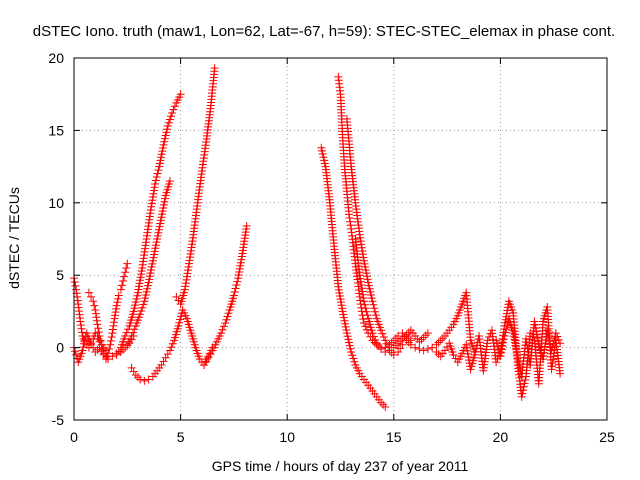 This screenshot has height=480, width=640. I want to click on x-tick-label: 0, so click(74, 437).